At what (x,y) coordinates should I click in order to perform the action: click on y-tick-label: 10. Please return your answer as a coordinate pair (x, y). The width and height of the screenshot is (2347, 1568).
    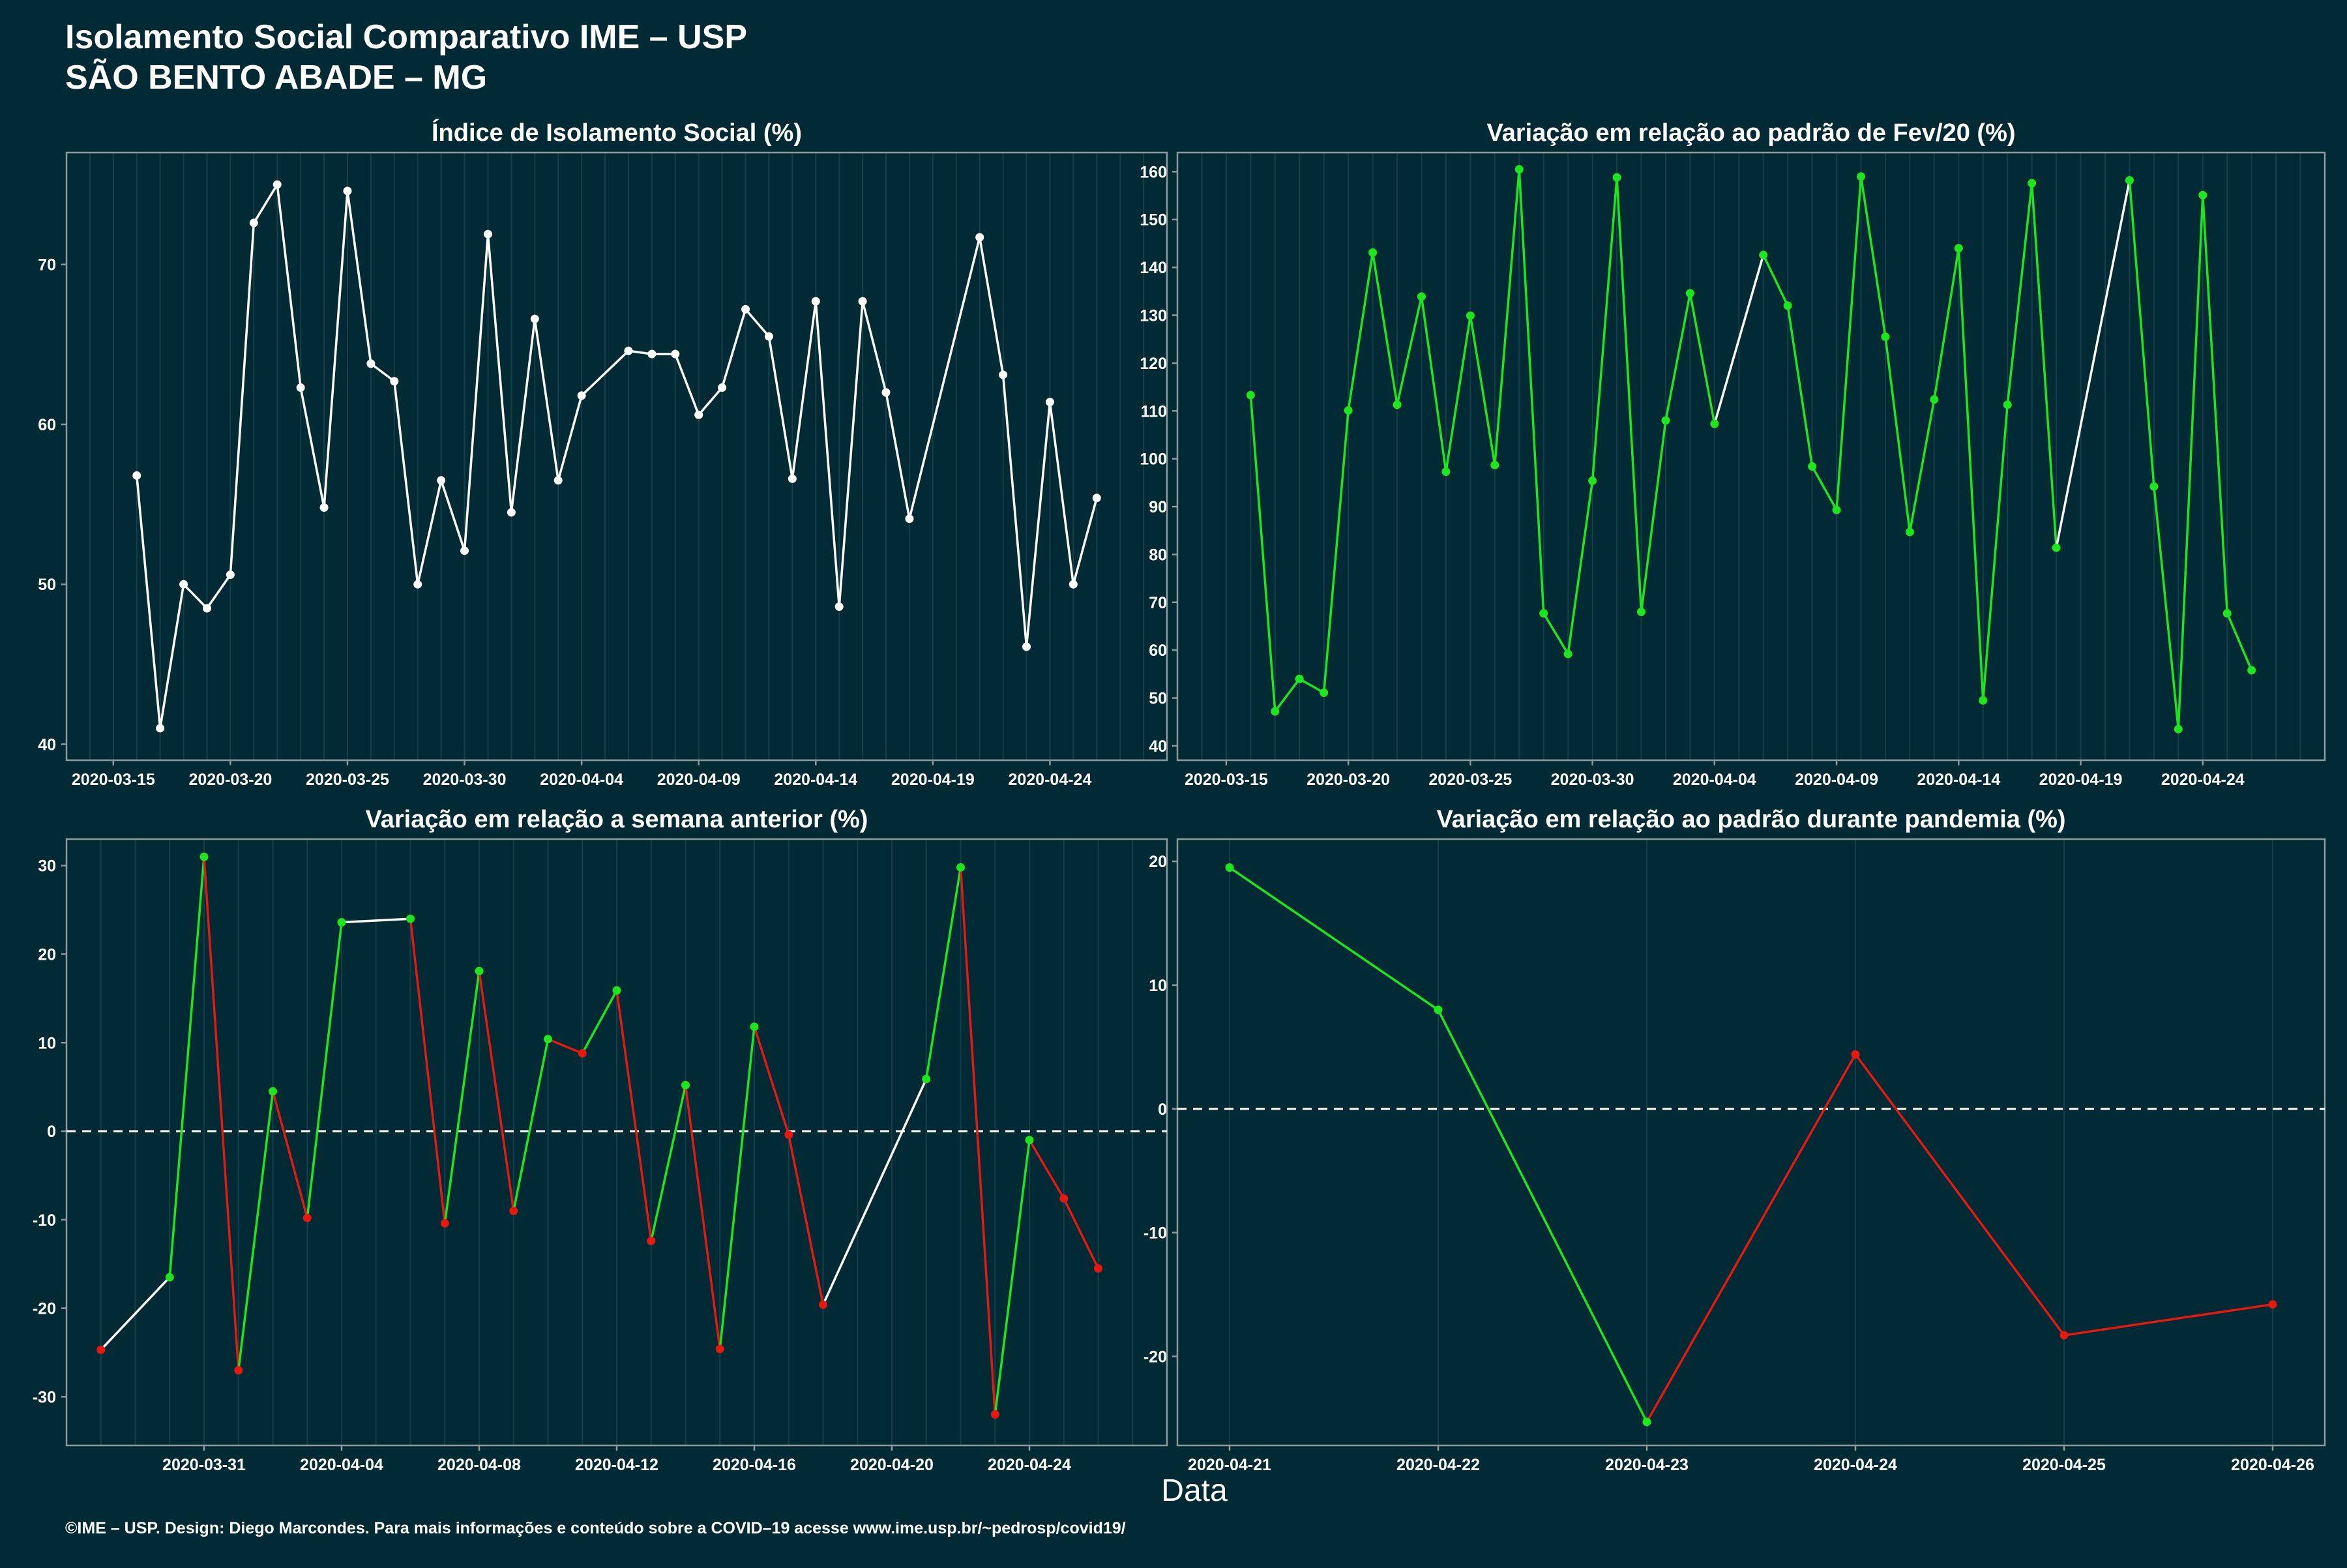
    Looking at the image, I should click on (47, 1043).